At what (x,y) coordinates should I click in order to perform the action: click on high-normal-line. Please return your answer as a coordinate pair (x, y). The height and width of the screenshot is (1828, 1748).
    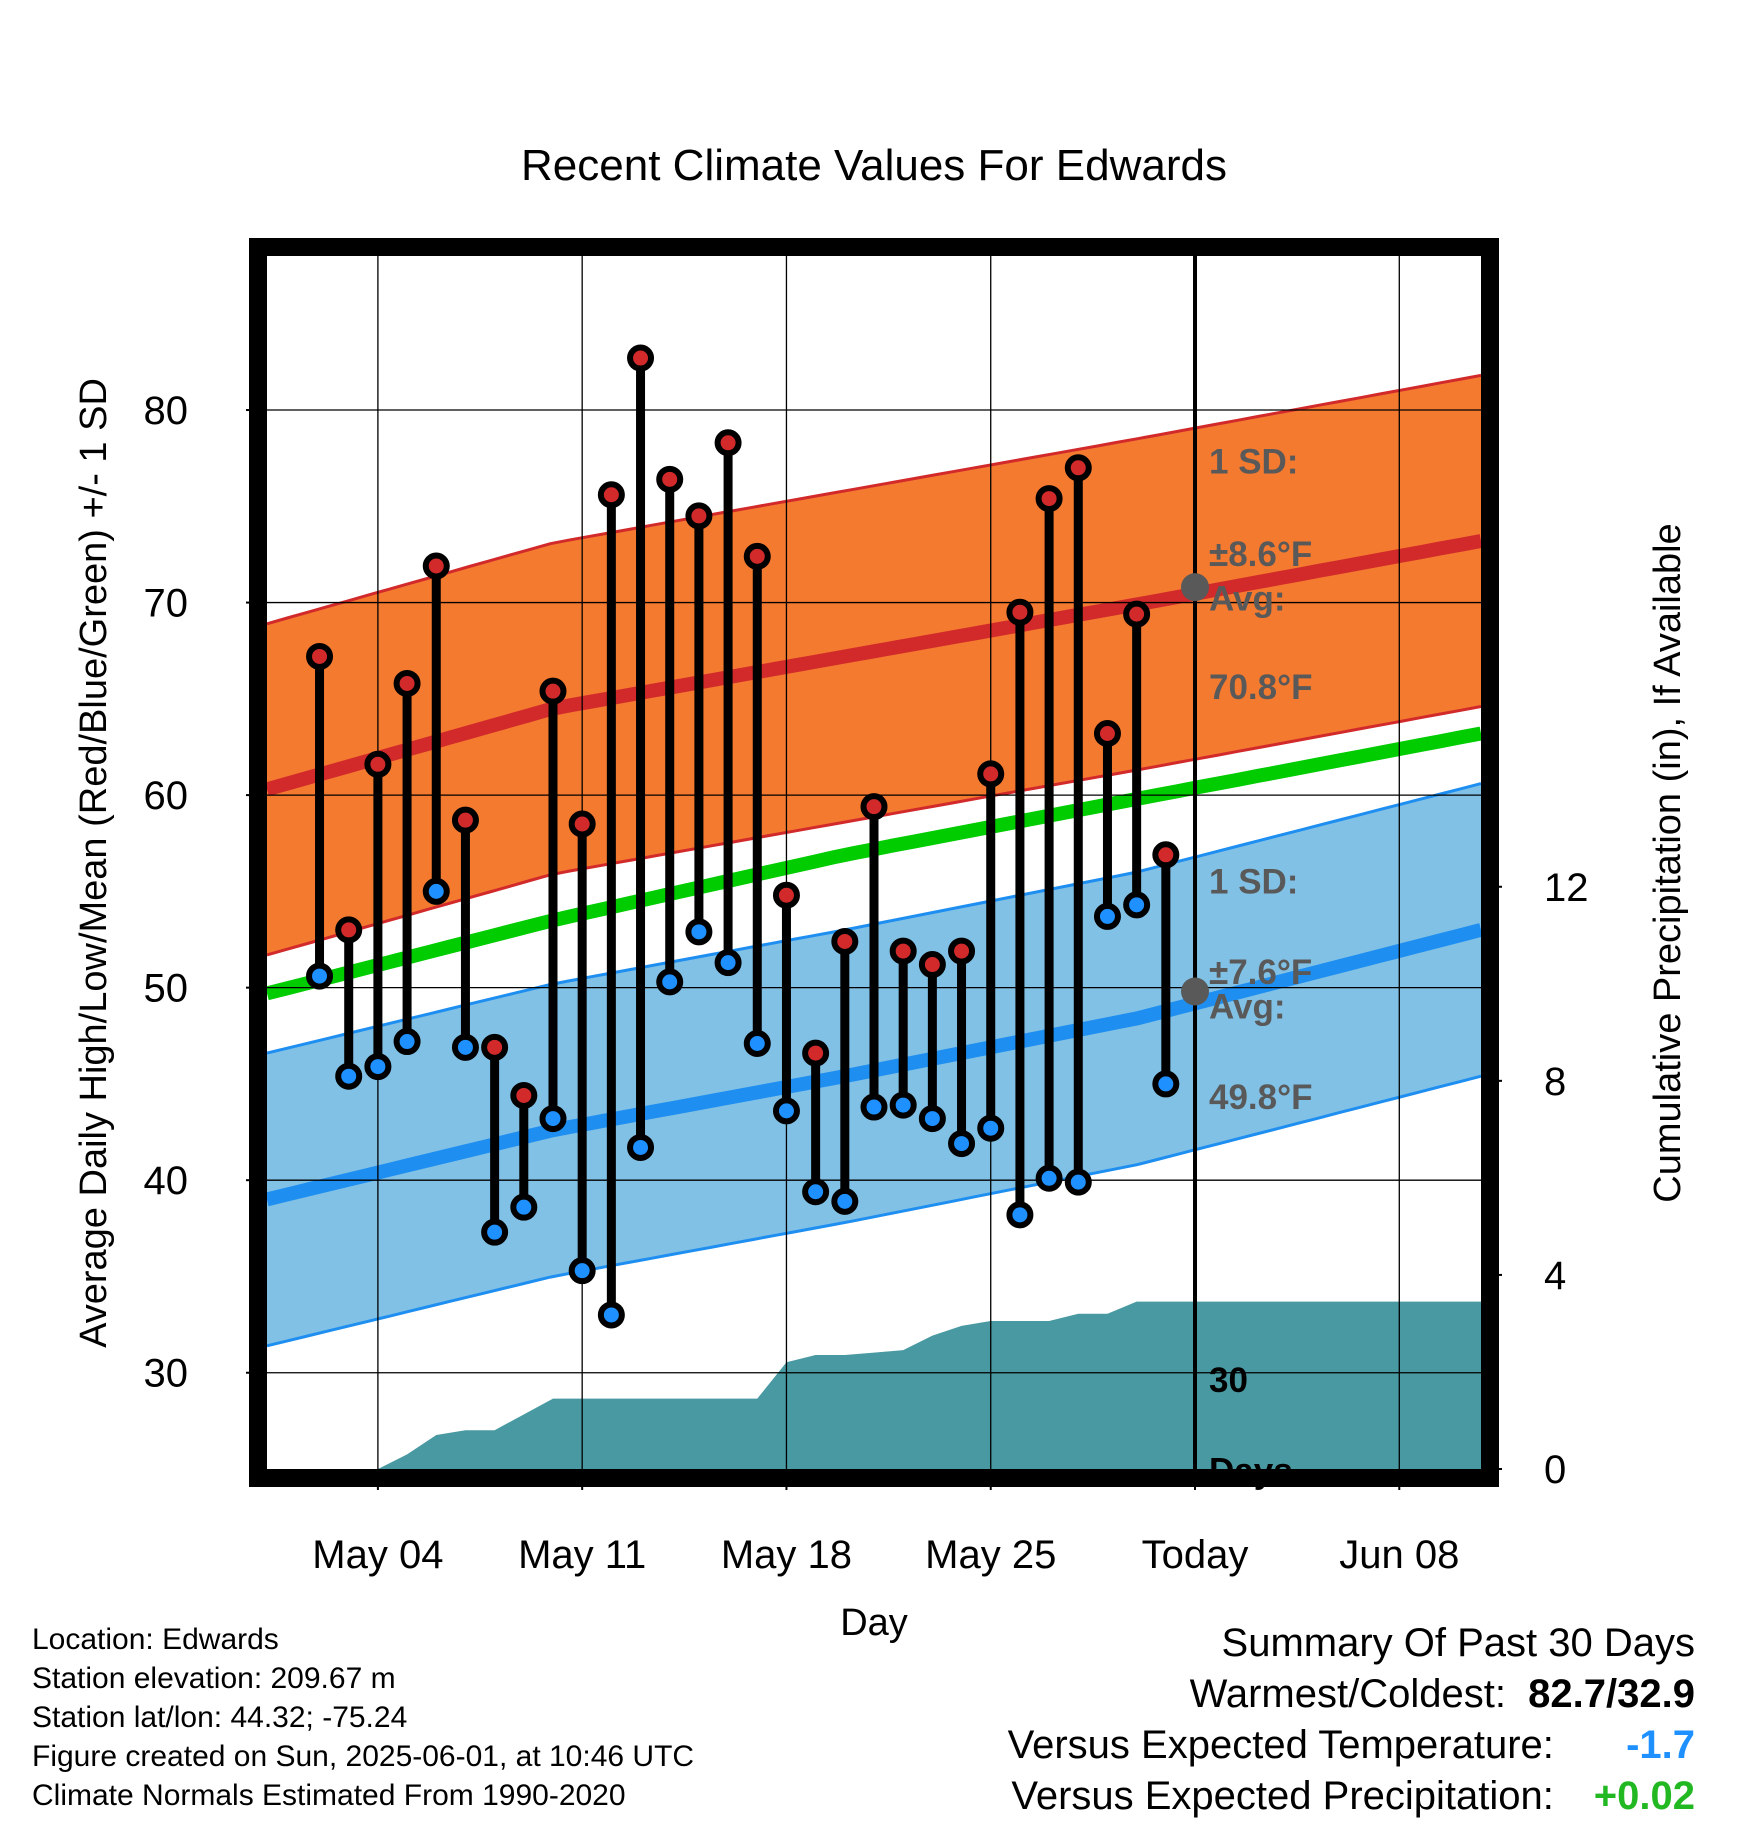
    Looking at the image, I should click on (874, 665).